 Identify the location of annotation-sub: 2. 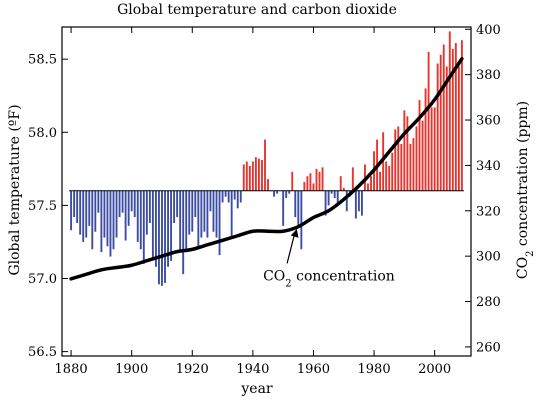
(288, 283).